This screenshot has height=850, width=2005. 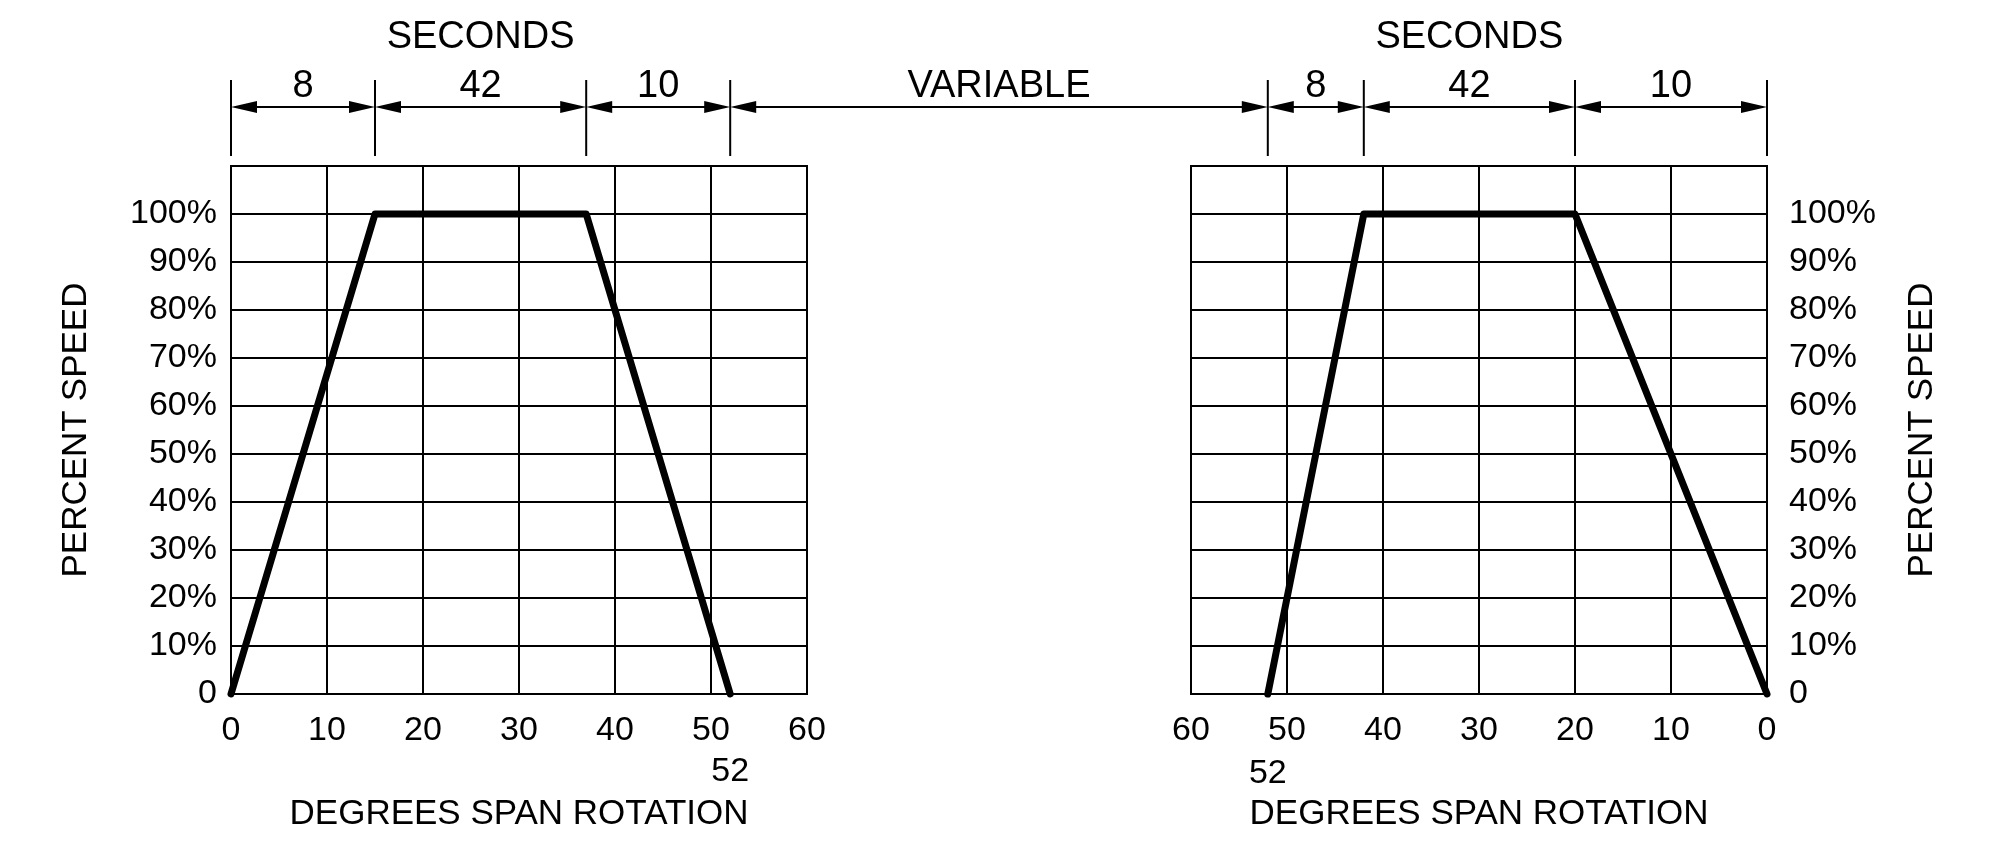 I want to click on y2-tick-label: 90%, so click(x=1823, y=259).